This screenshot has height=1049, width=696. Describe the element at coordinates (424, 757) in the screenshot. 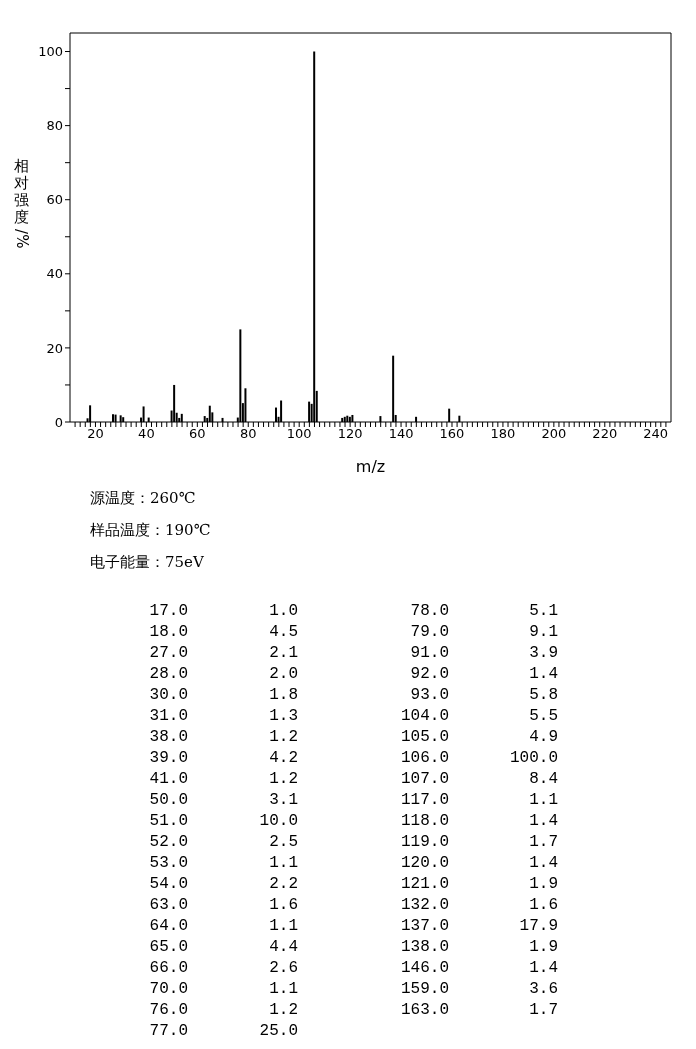

I see `text: 106.0` at that location.